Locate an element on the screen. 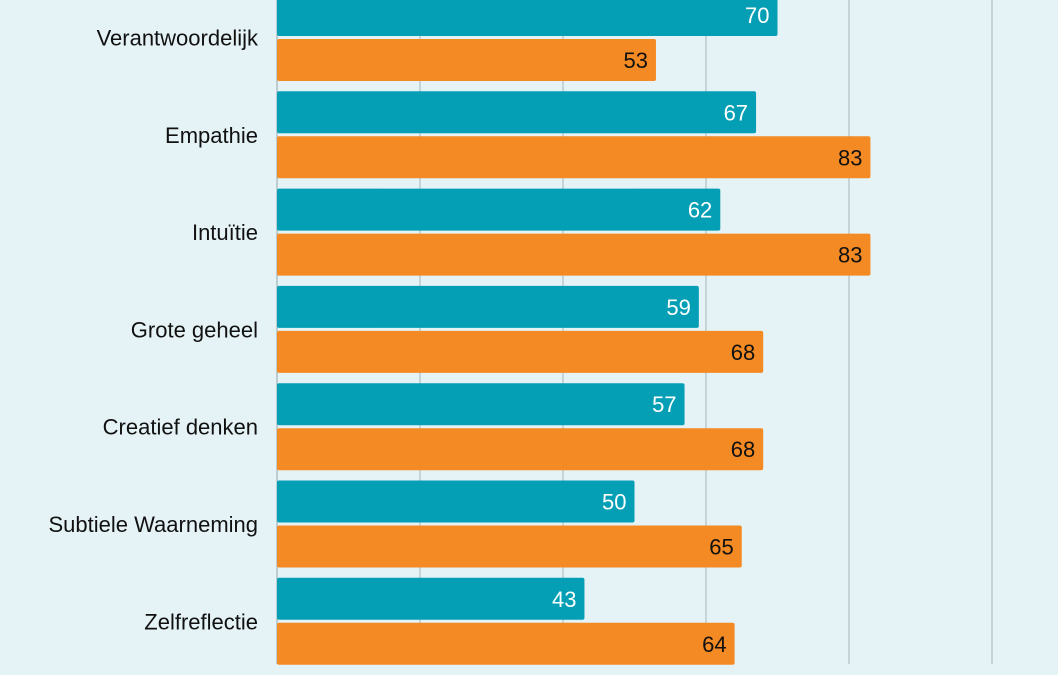  data-label: 59 is located at coordinates (678, 307).